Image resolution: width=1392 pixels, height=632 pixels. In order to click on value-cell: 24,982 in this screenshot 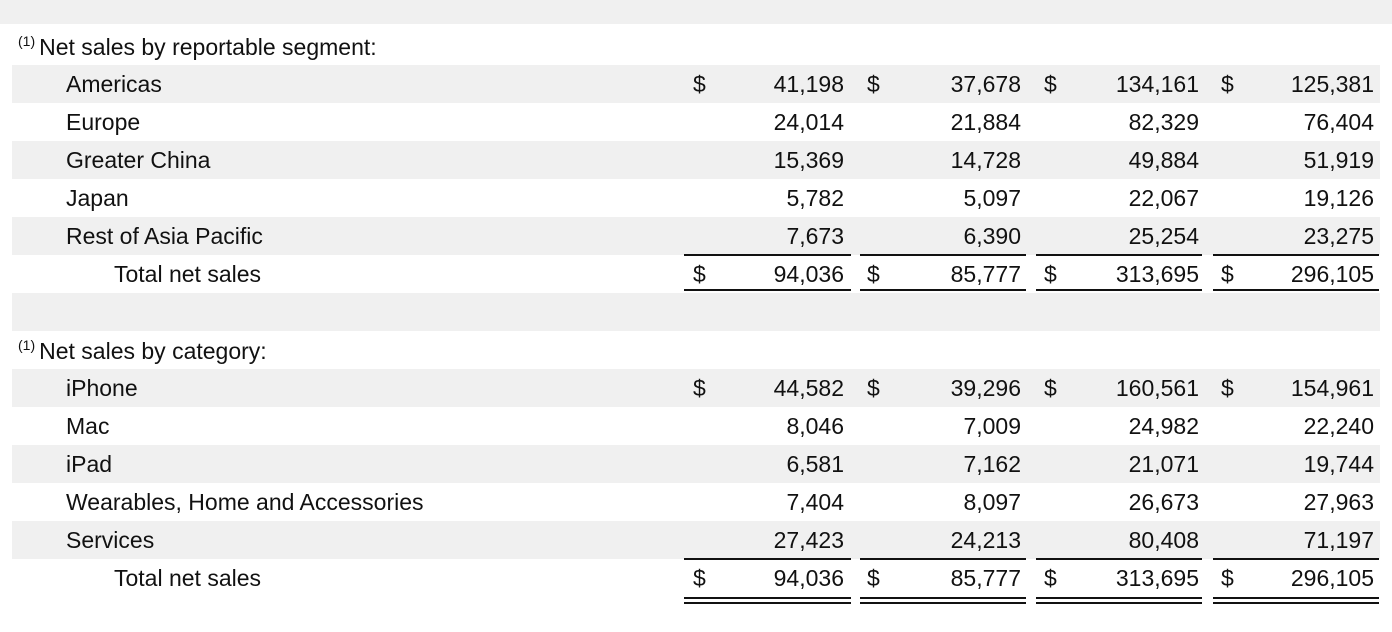, I will do `click(1163, 426)`.